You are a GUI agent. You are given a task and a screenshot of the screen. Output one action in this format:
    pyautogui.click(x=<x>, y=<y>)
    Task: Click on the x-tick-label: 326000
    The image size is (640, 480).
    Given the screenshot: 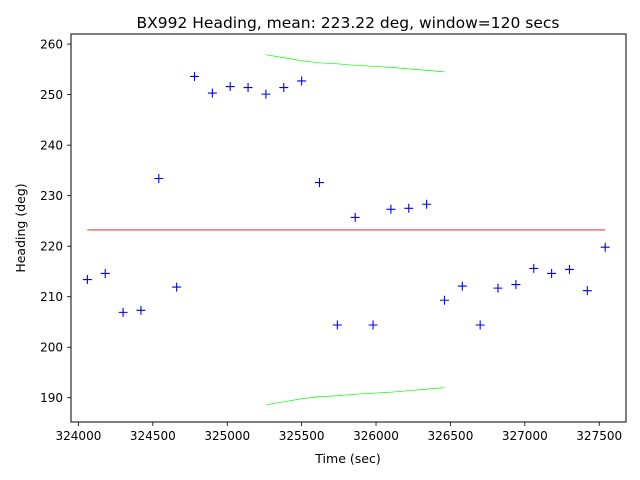 What is the action you would take?
    pyautogui.click(x=376, y=436)
    